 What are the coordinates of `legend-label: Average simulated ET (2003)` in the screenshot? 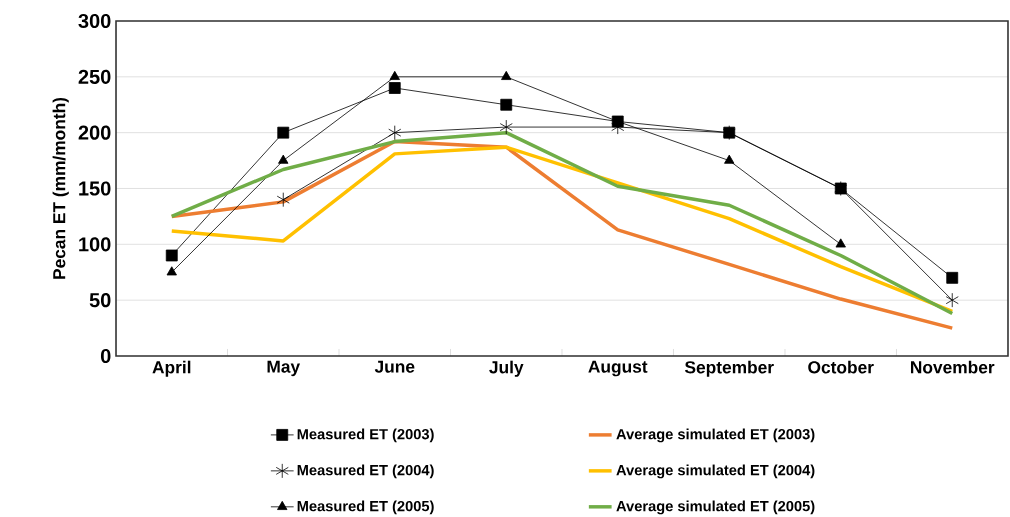 It's located at (715, 435).